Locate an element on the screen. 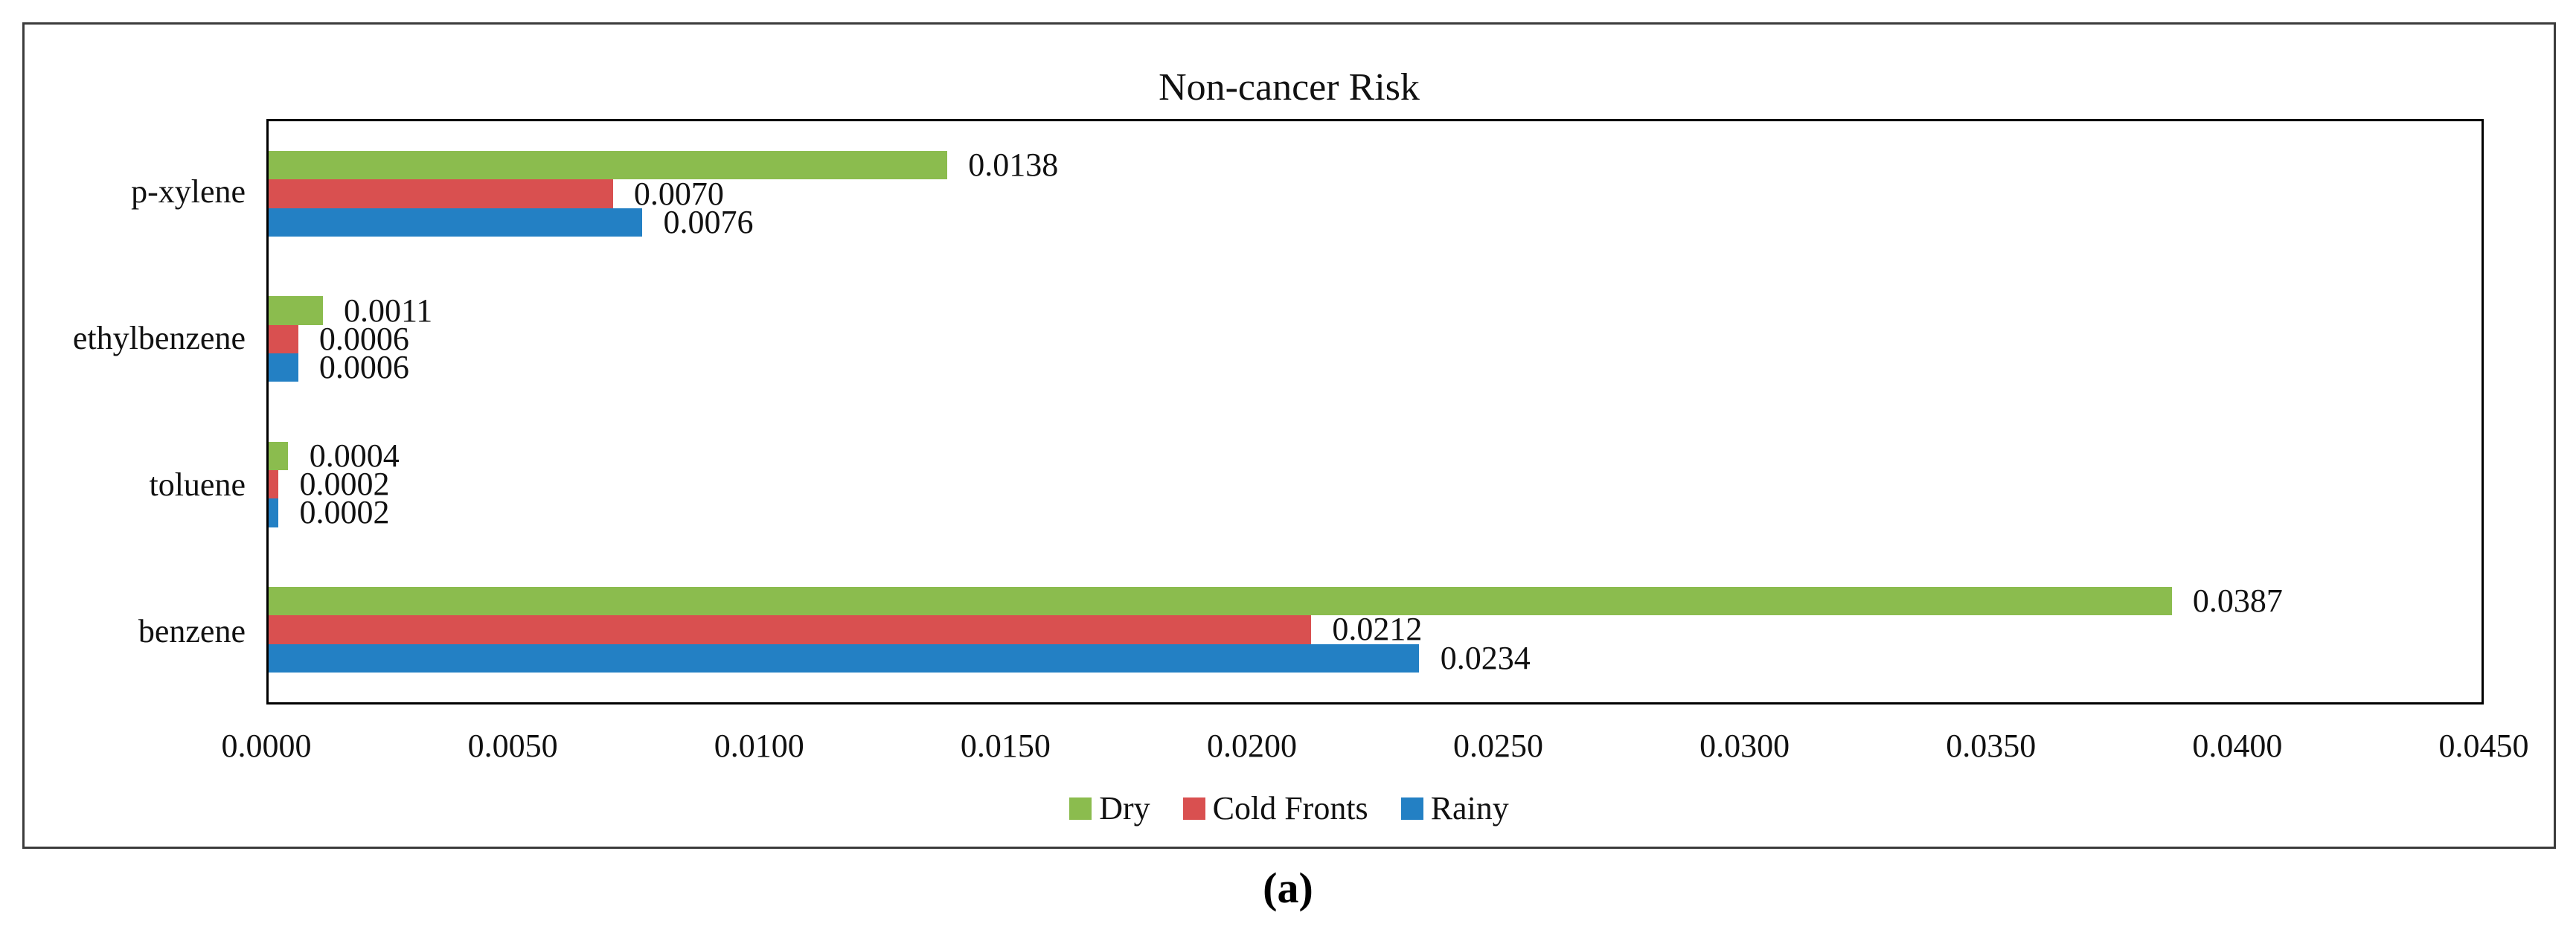 Image resolution: width=2576 pixels, height=950 pixels. bar-value-label-rainy-toluene: 0.0002 is located at coordinates (344, 512).